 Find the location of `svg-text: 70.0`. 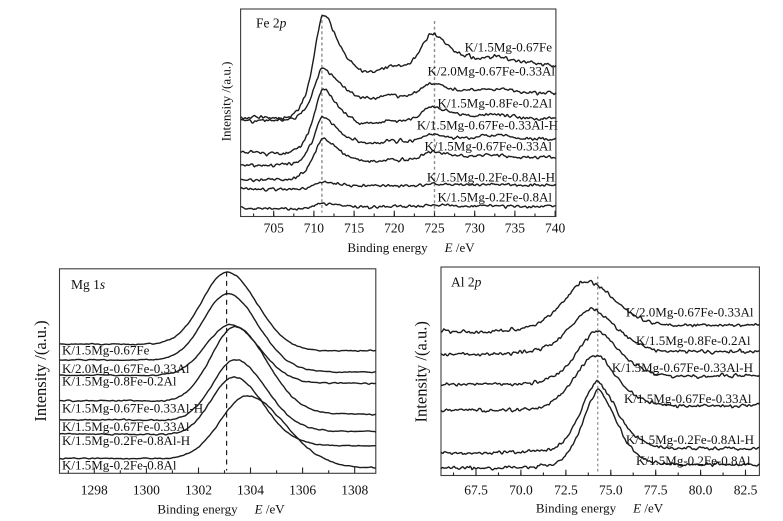

svg-text: 70.0 is located at coordinates (521, 490).